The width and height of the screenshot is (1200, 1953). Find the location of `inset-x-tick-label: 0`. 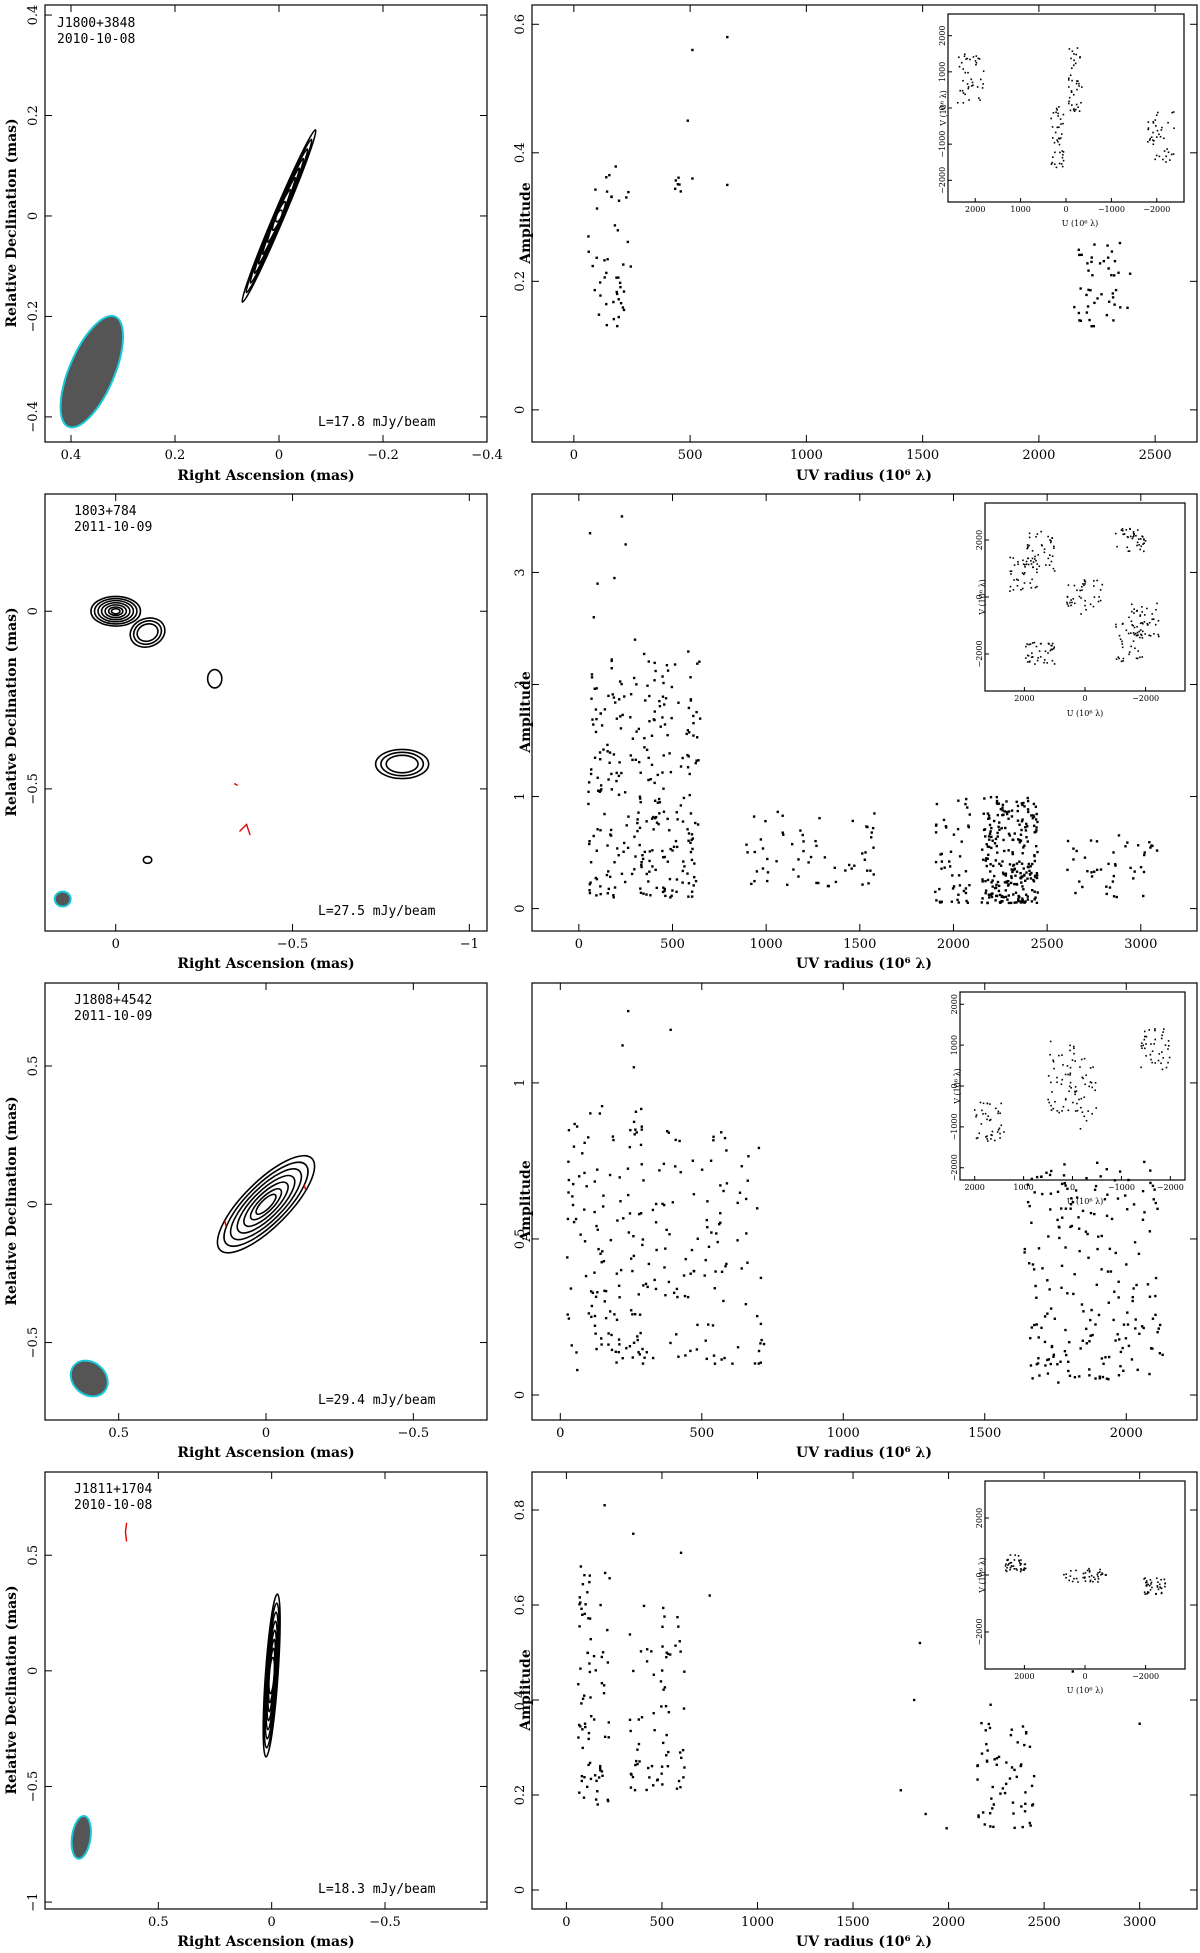

inset-x-tick-label: 0 is located at coordinates (1072, 1187).